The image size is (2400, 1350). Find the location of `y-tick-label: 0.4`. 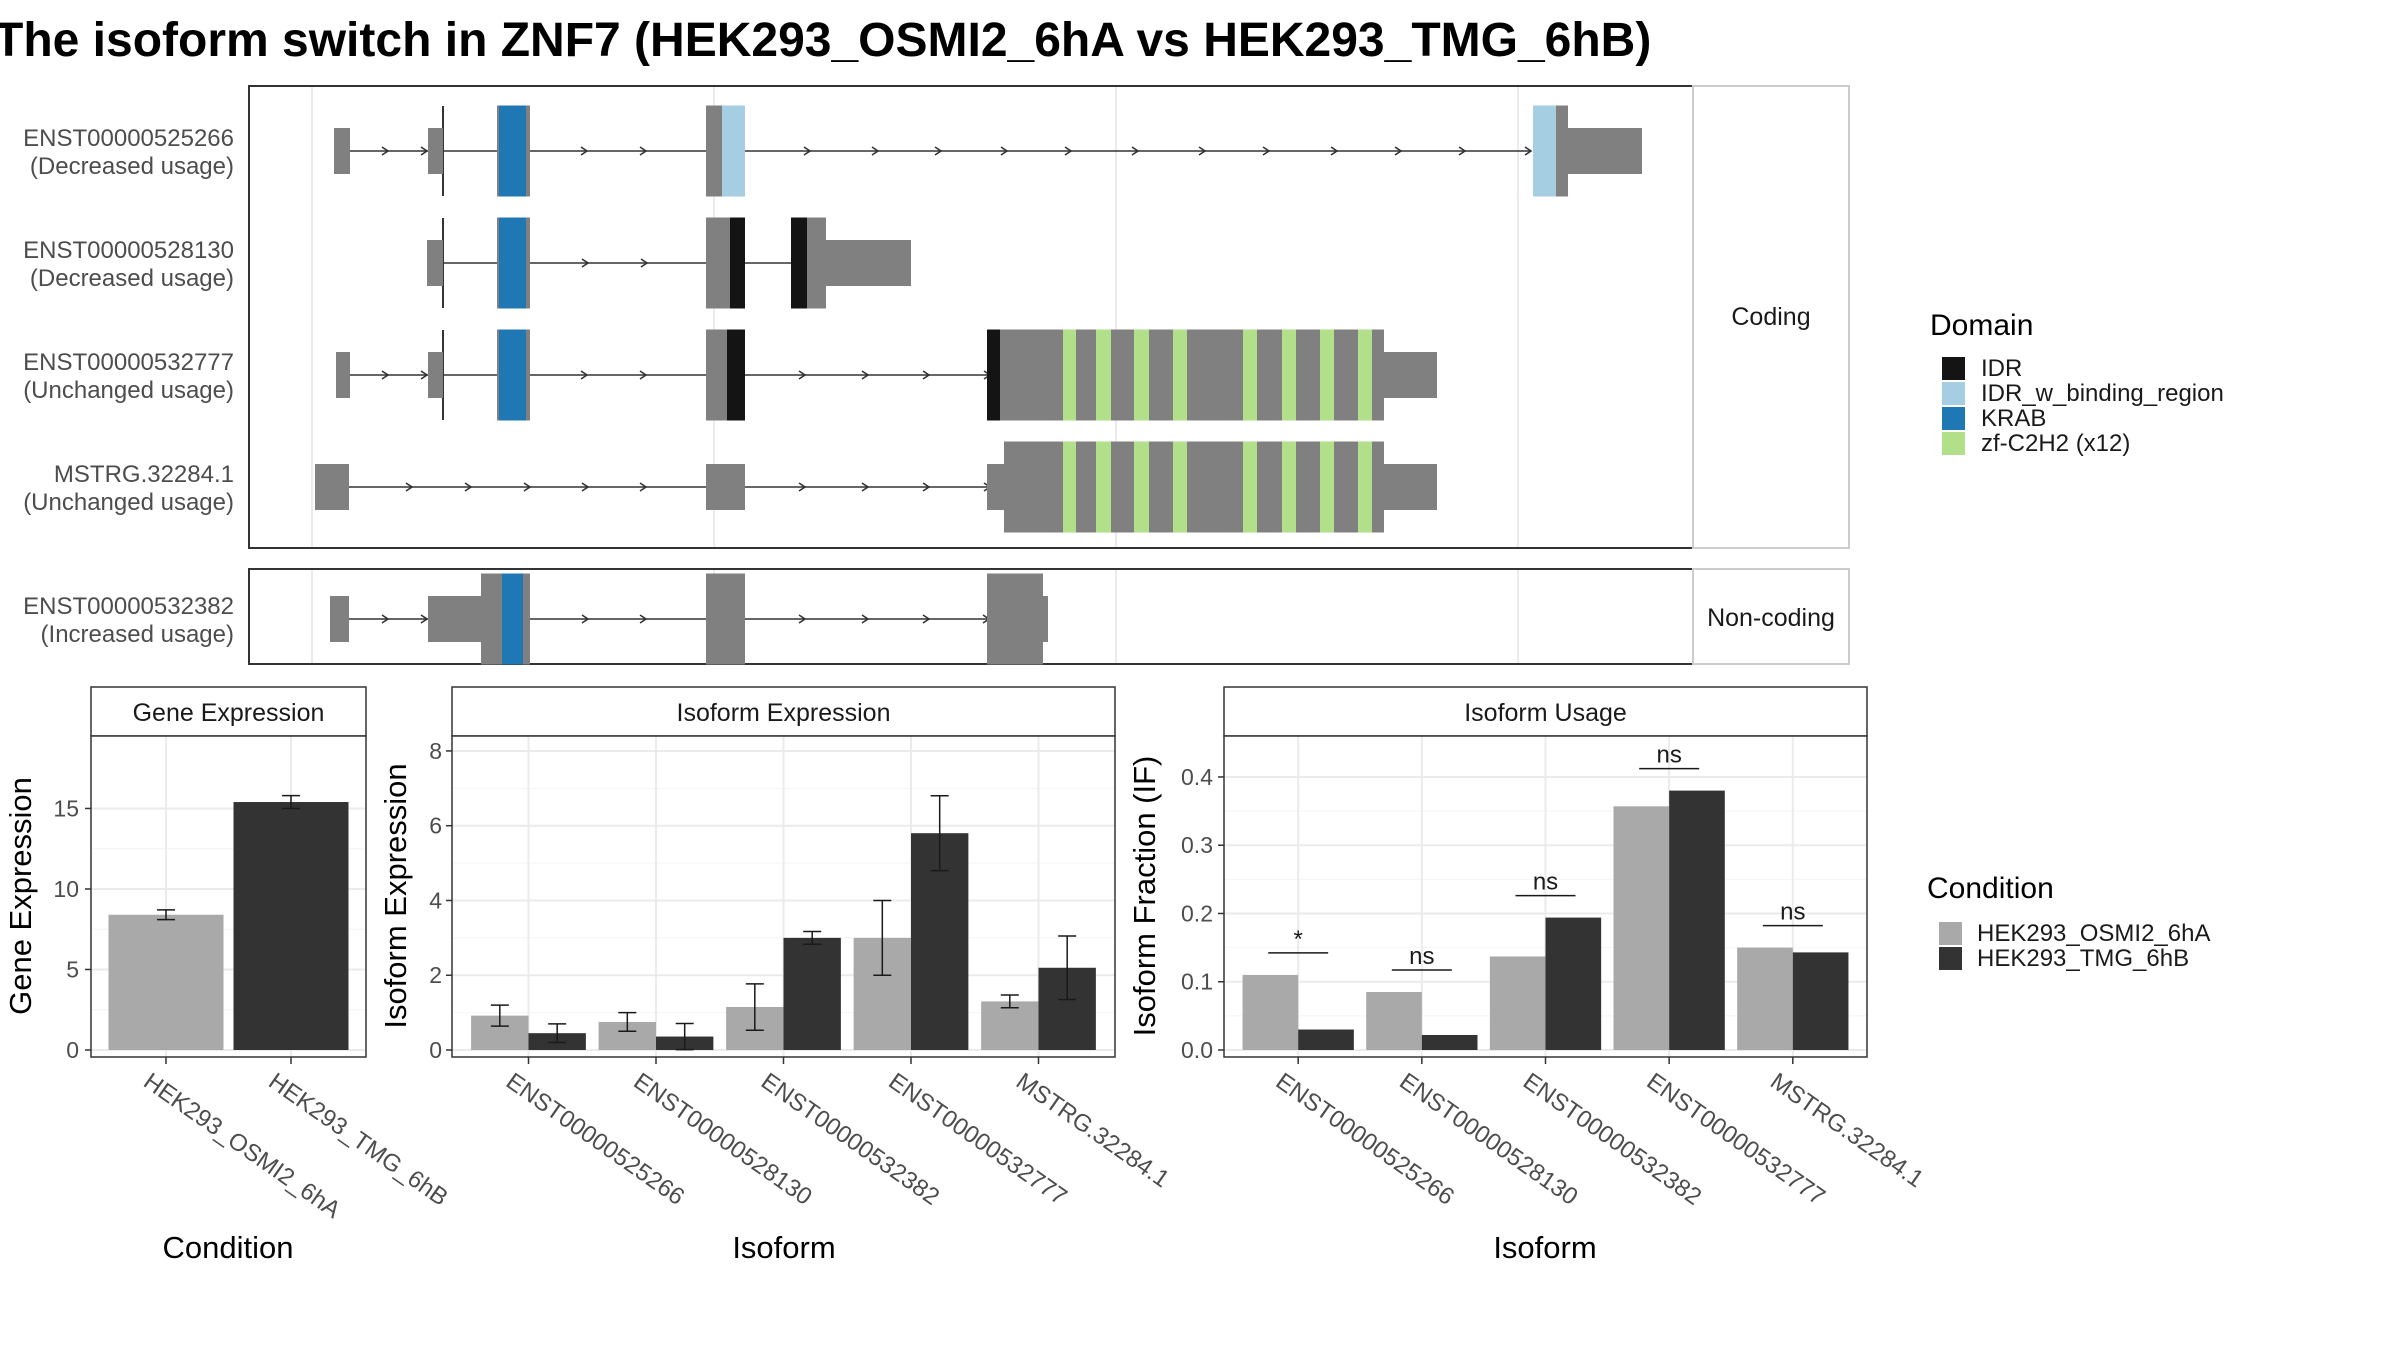

y-tick-label: 0.4 is located at coordinates (1197, 777).